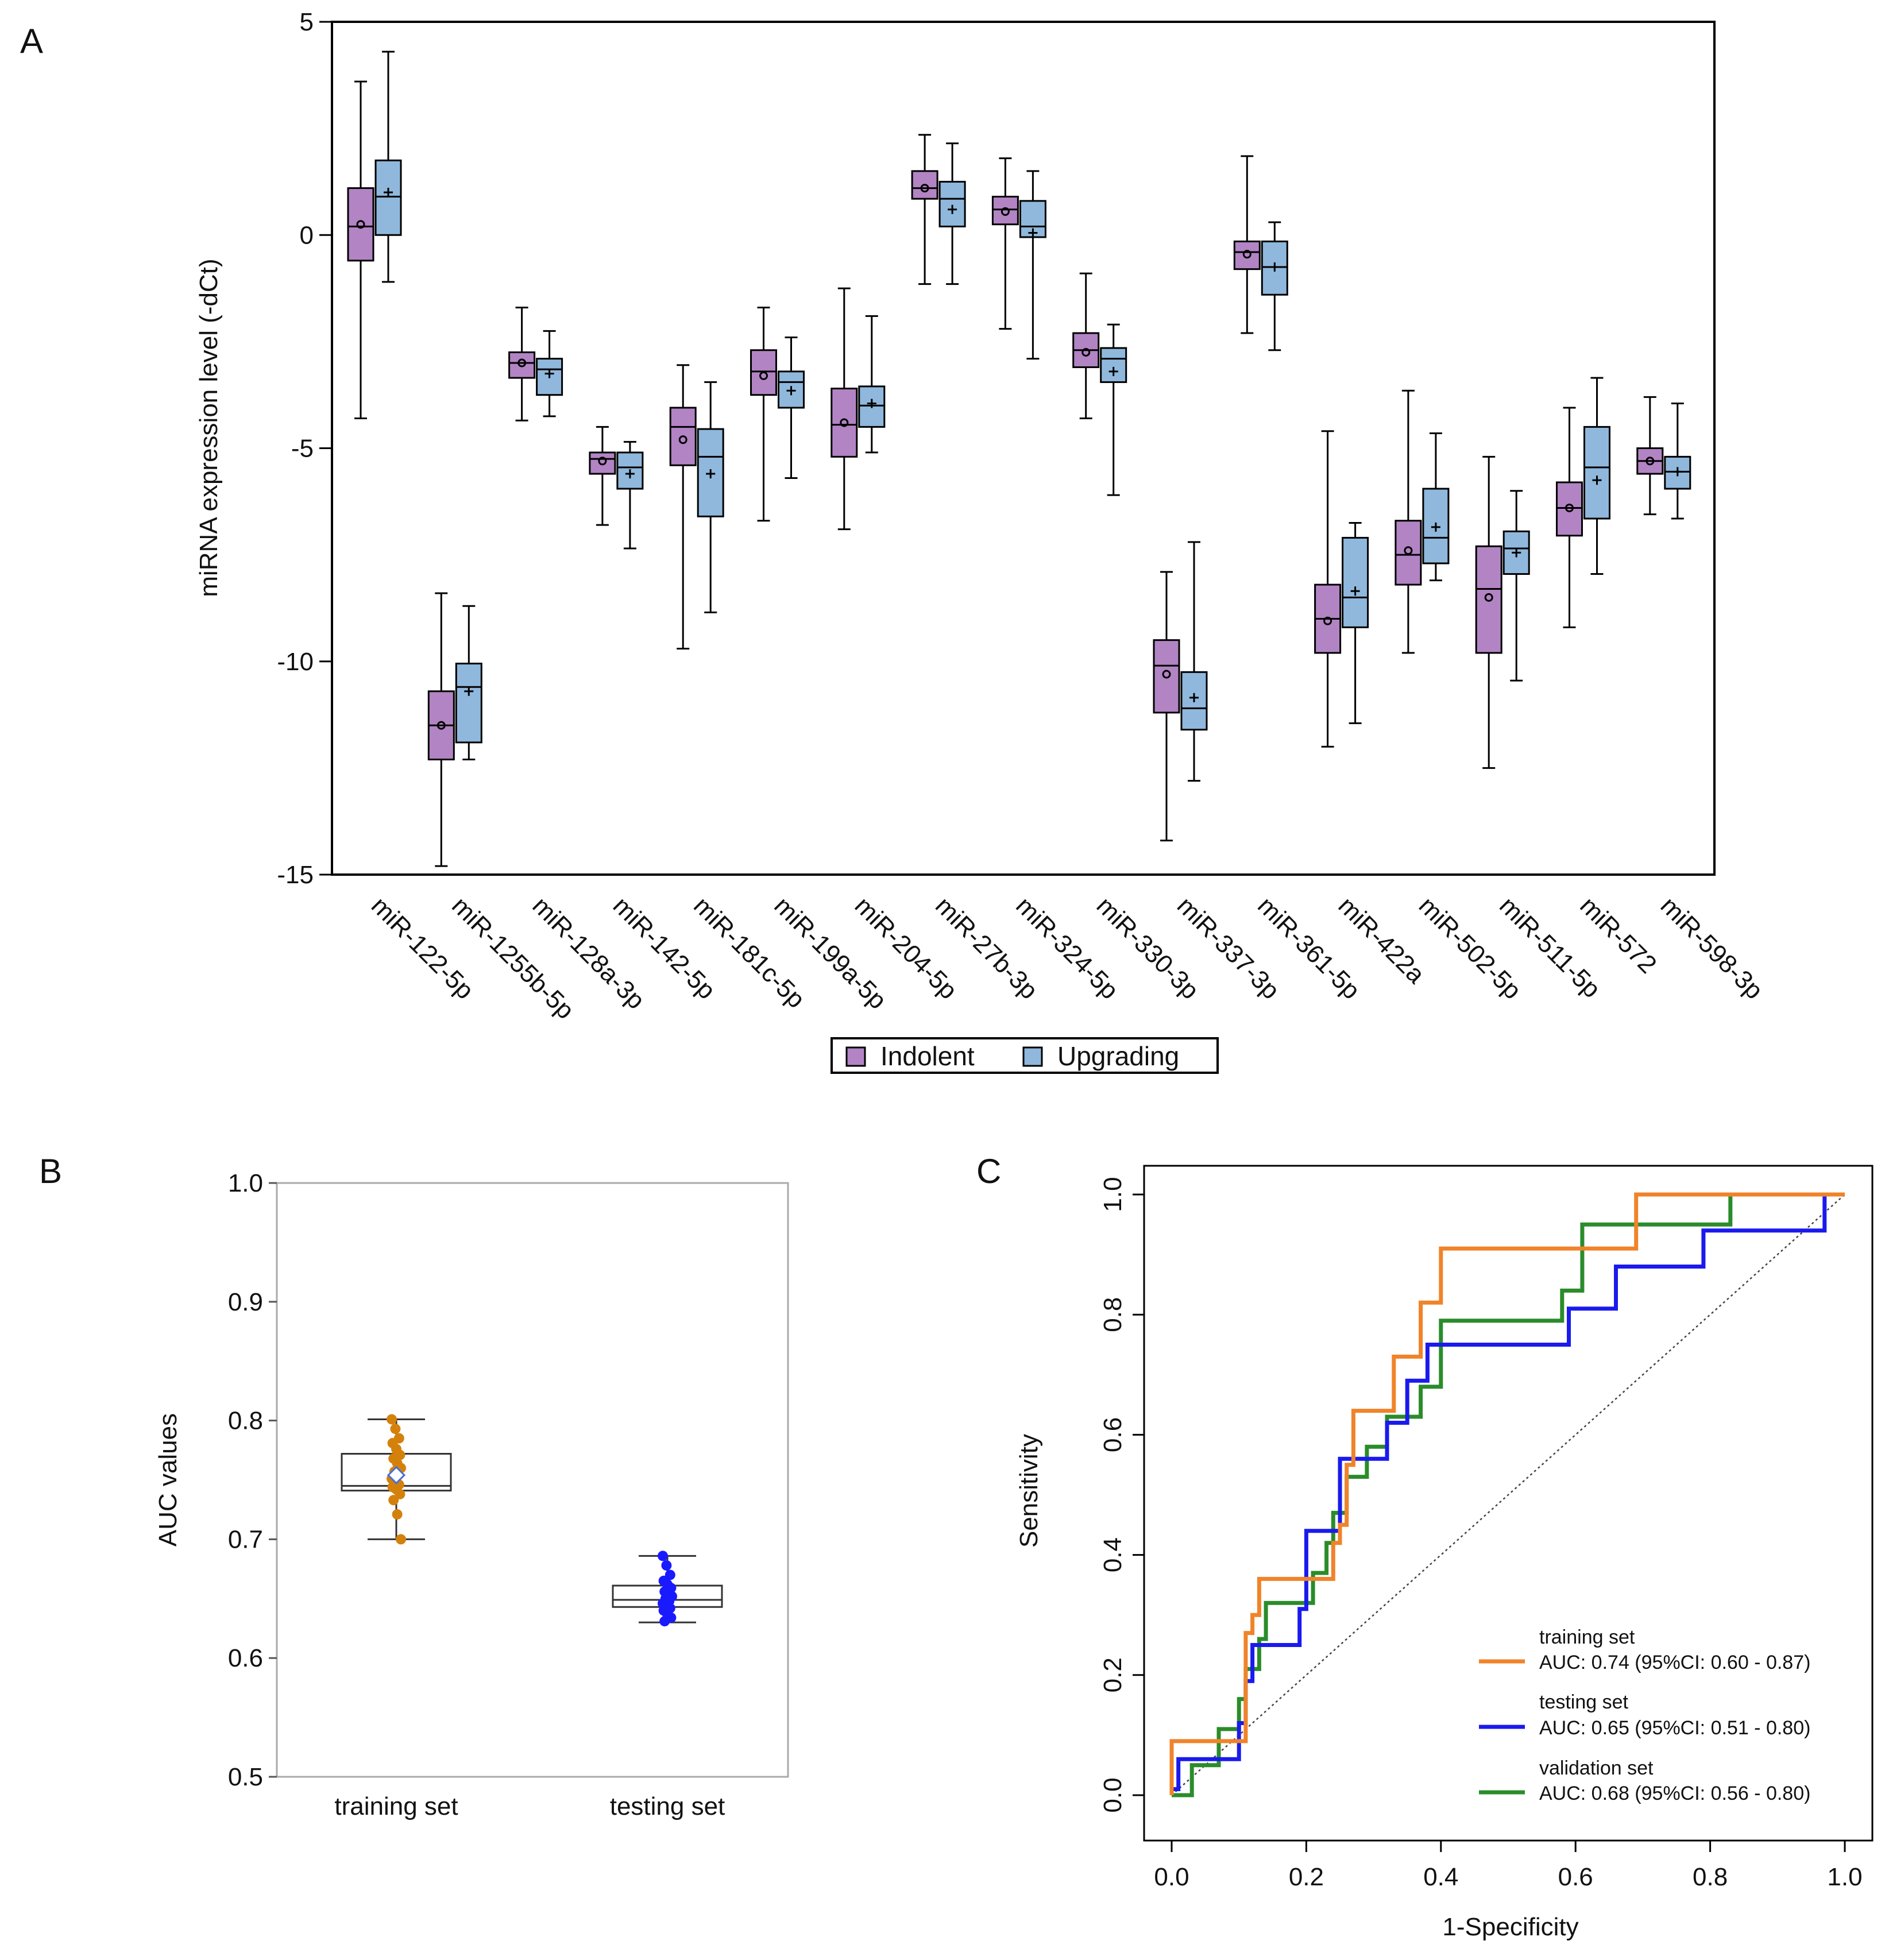  Describe the element at coordinates (295, 662) in the screenshot. I see `y-tick-label: -10` at that location.